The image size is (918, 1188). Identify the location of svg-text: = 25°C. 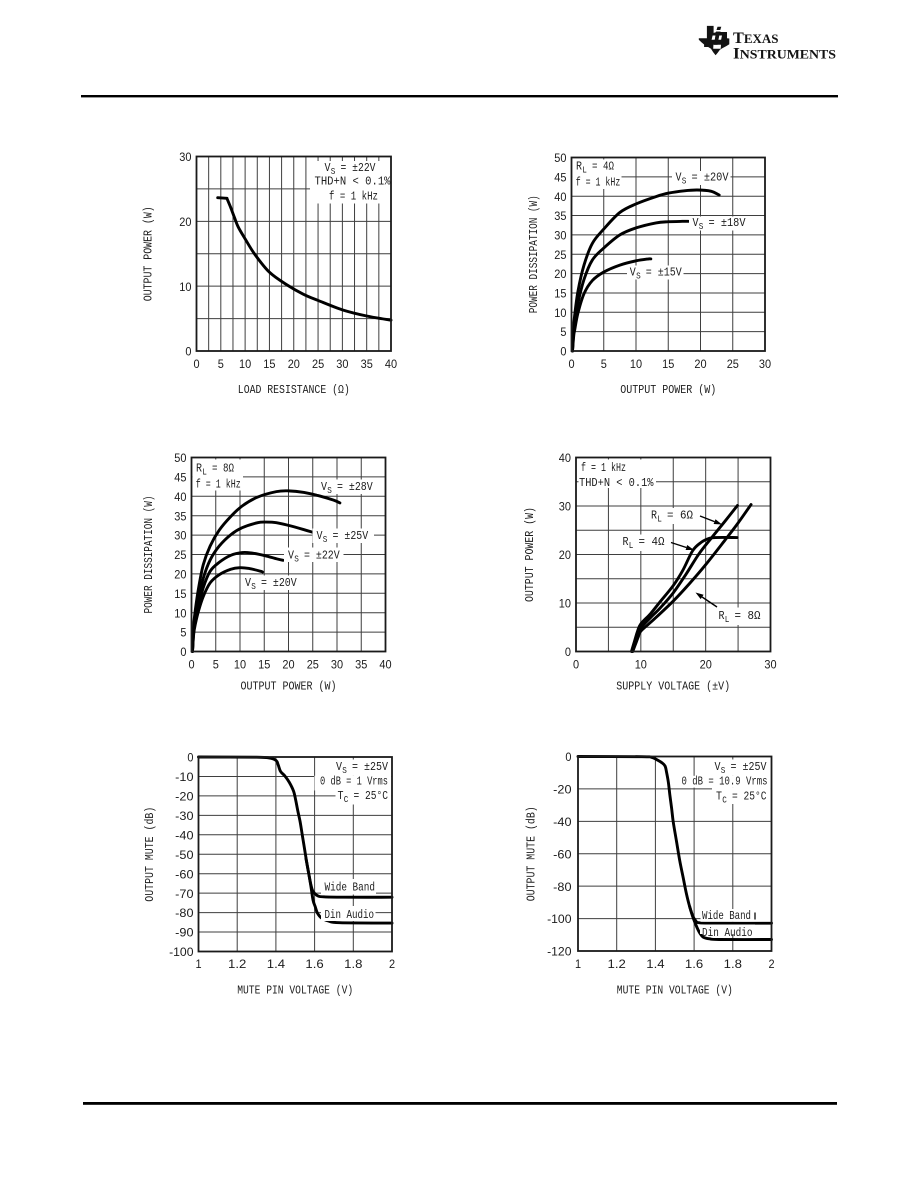
(749, 797).